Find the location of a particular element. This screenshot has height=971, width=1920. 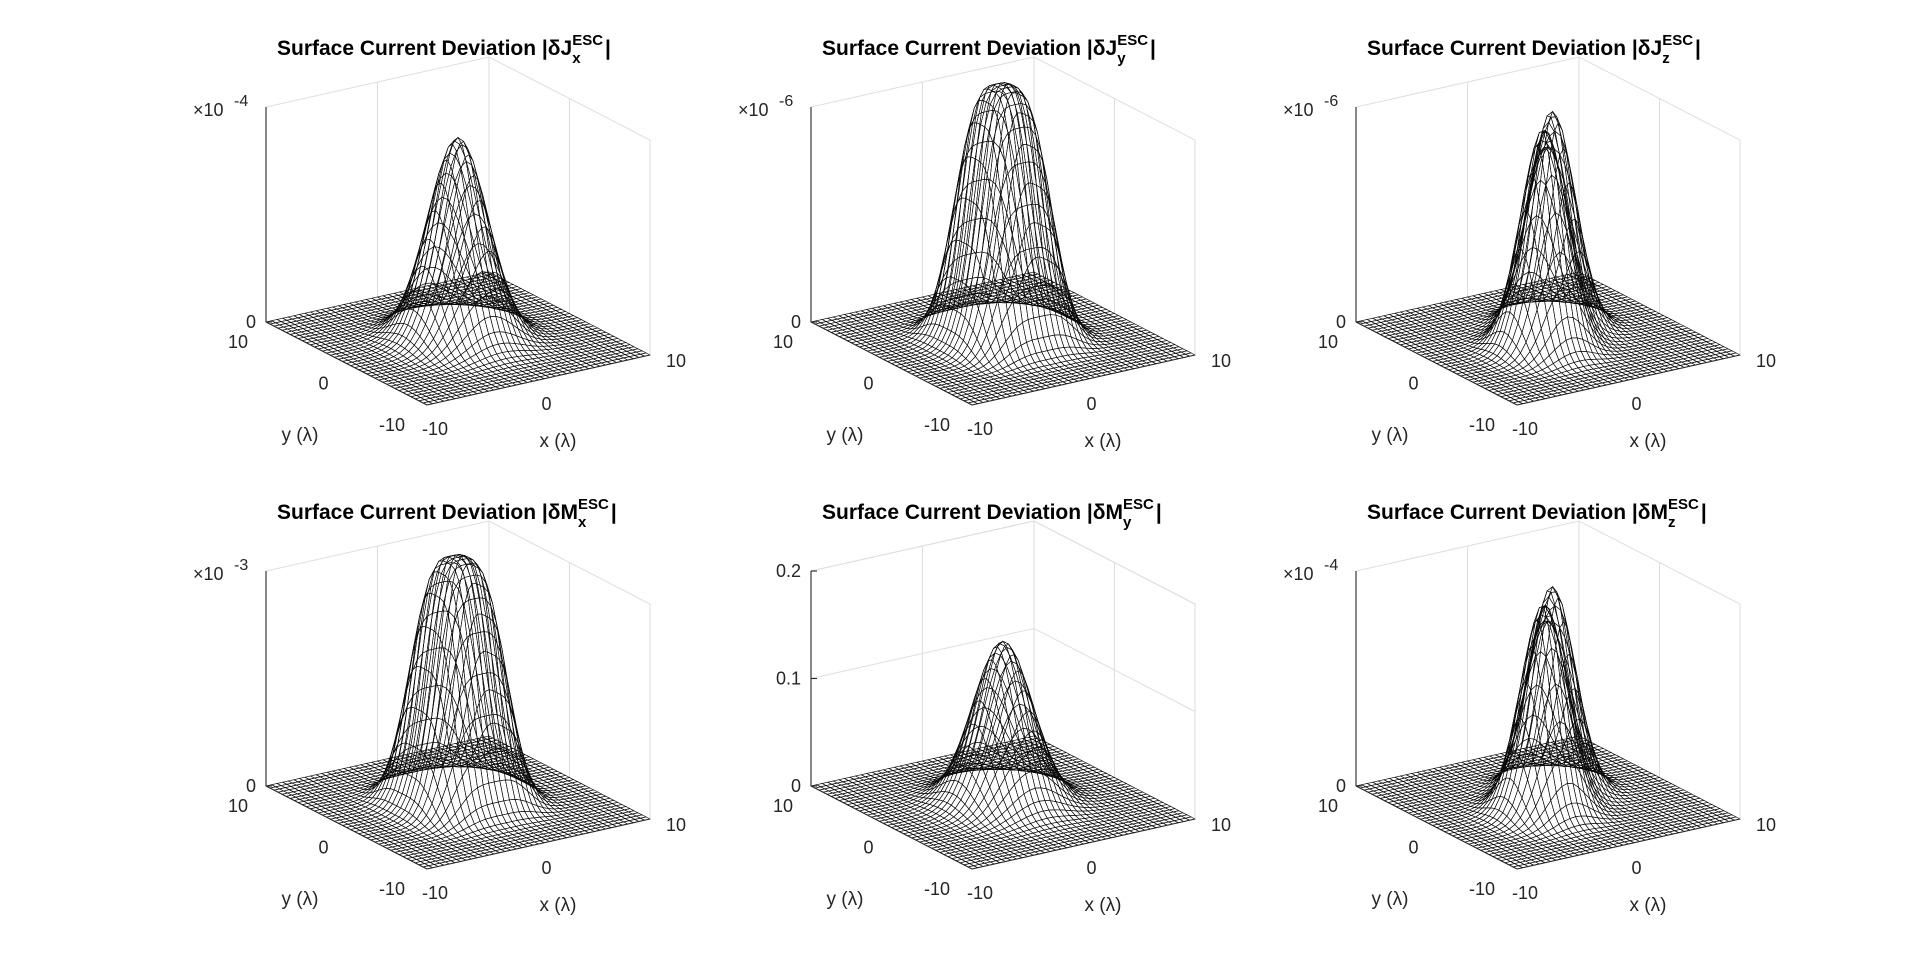

title-subscript: z is located at coordinates (1666, 58).